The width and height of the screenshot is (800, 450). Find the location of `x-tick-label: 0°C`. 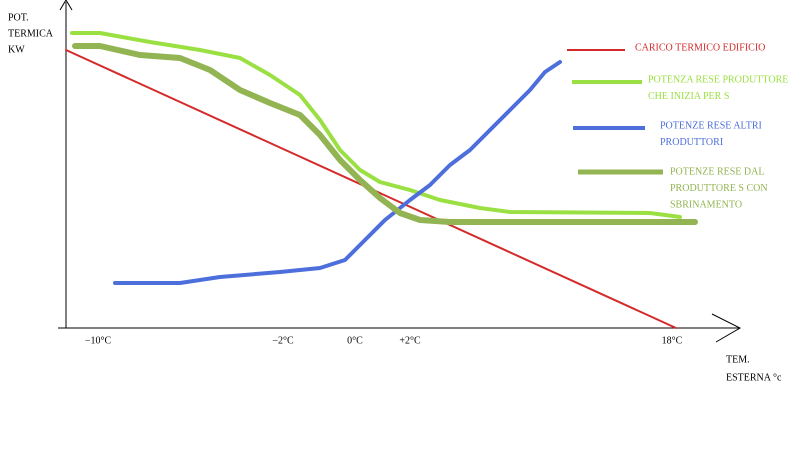

x-tick-label: 0°C is located at coordinates (355, 340).